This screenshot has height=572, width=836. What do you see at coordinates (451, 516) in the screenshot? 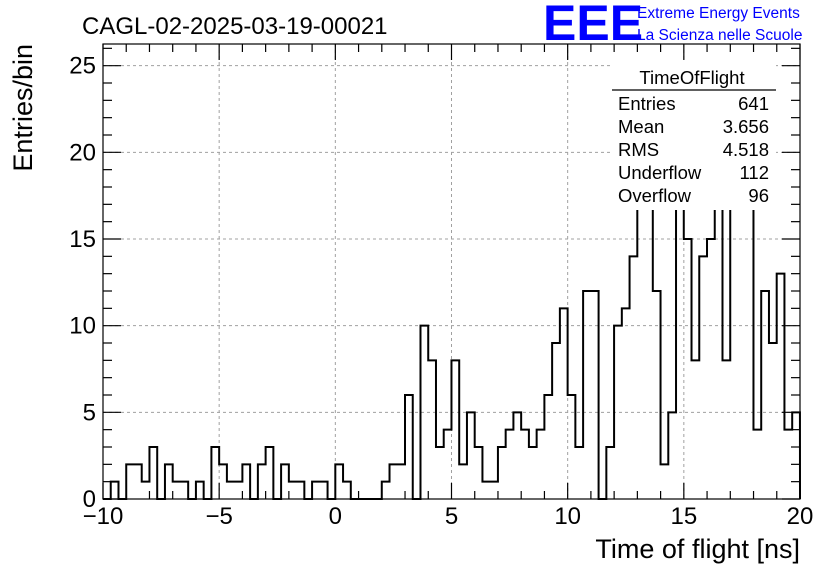
I see `x-tick-label: 5` at bounding box center [451, 516].